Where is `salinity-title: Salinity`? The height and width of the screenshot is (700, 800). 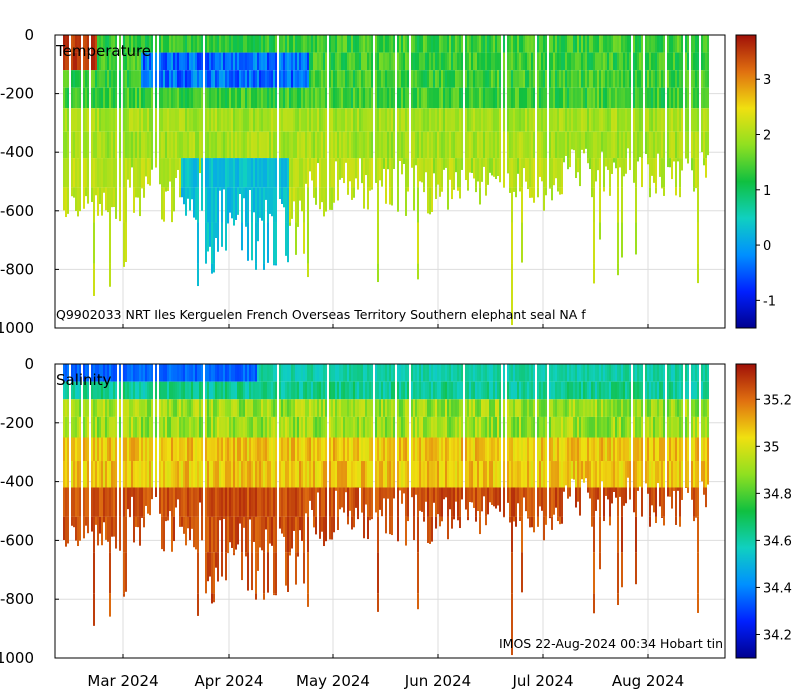 salinity-title: Salinity is located at coordinates (84, 380).